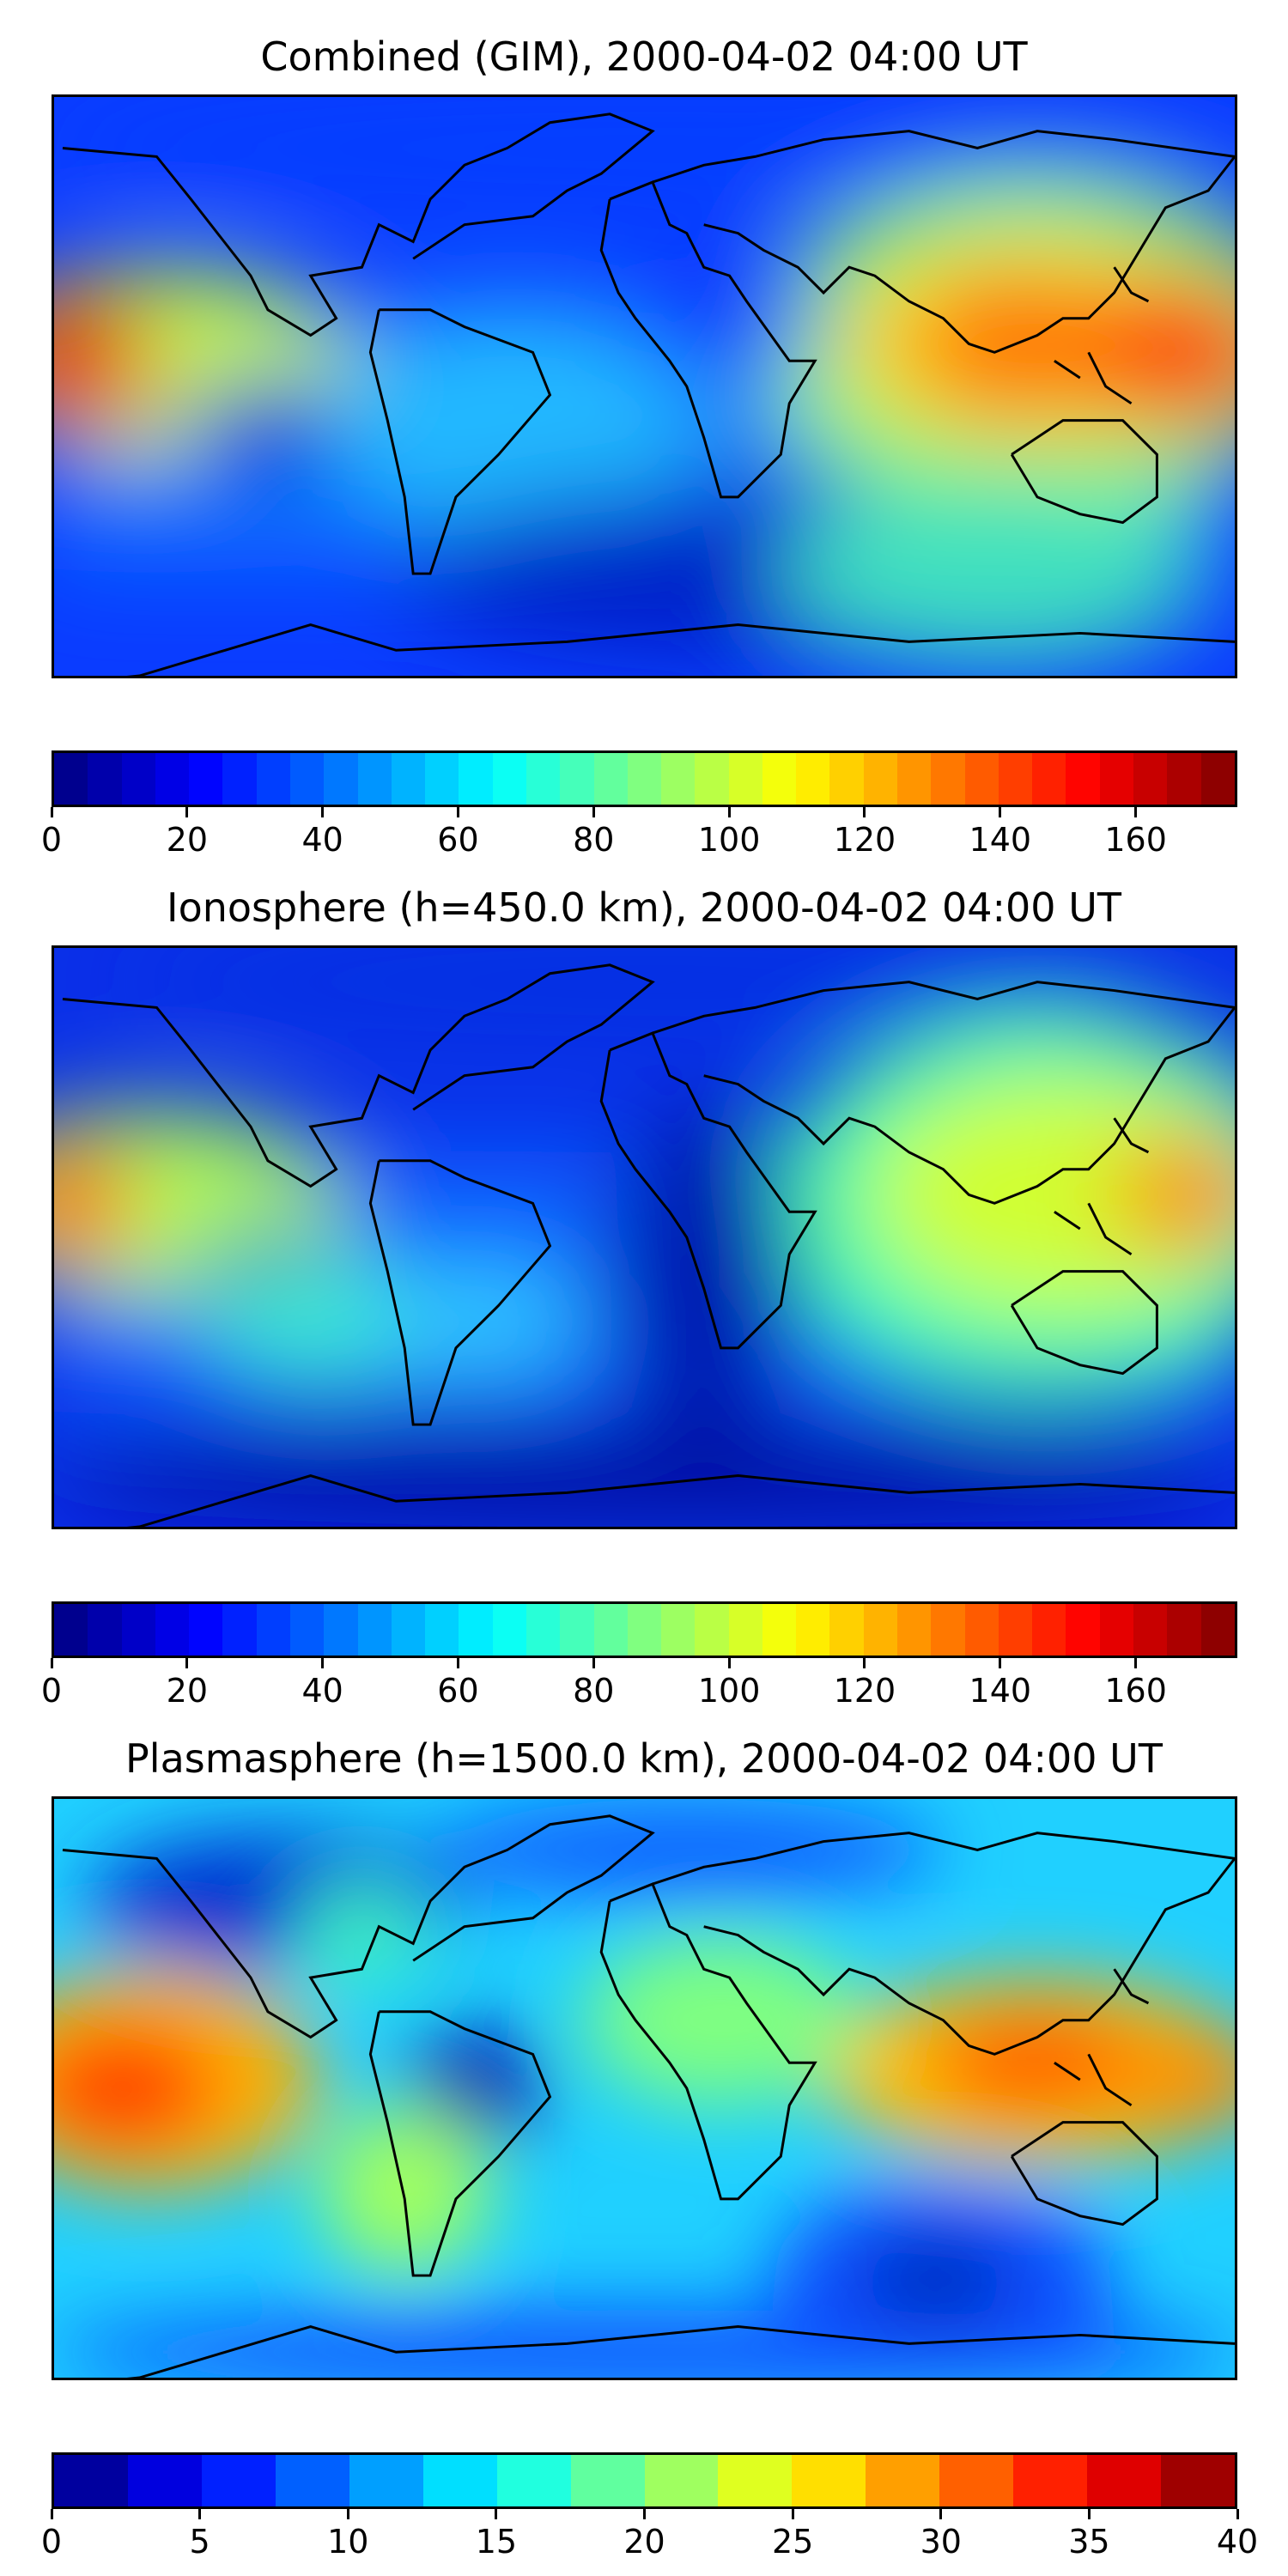 Image resolution: width=1288 pixels, height=2576 pixels. I want to click on tick-label: 5, so click(199, 2542).